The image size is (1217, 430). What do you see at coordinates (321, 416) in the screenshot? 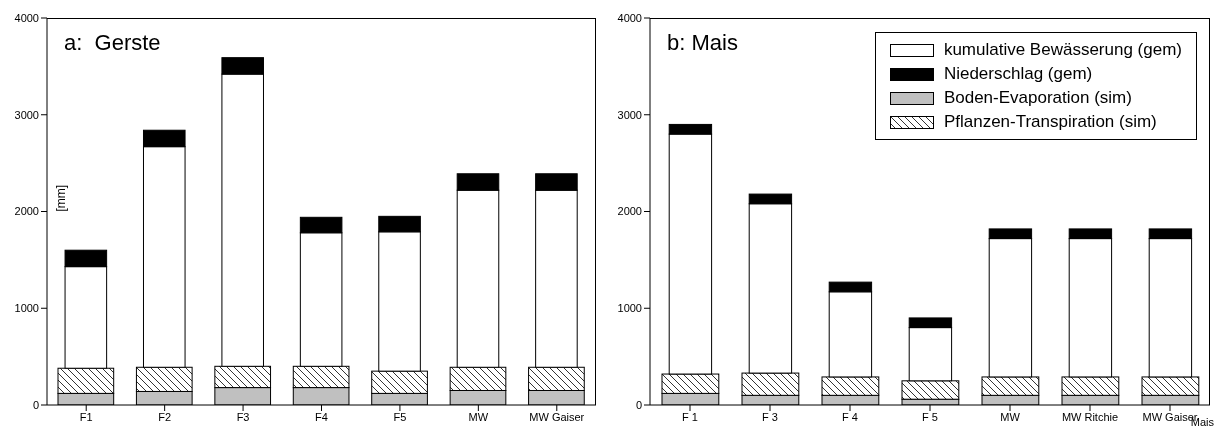
I see `x-tick-label: F4` at bounding box center [321, 416].